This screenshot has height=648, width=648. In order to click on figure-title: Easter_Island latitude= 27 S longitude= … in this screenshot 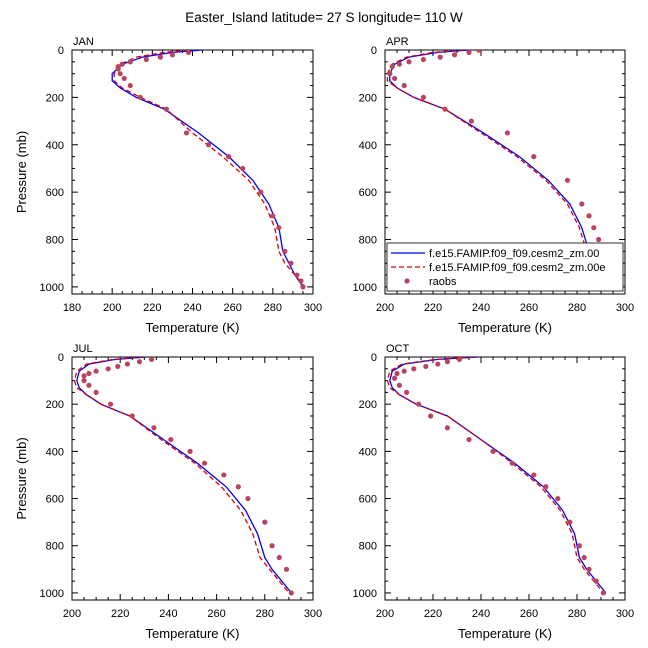, I will do `click(324, 17)`.